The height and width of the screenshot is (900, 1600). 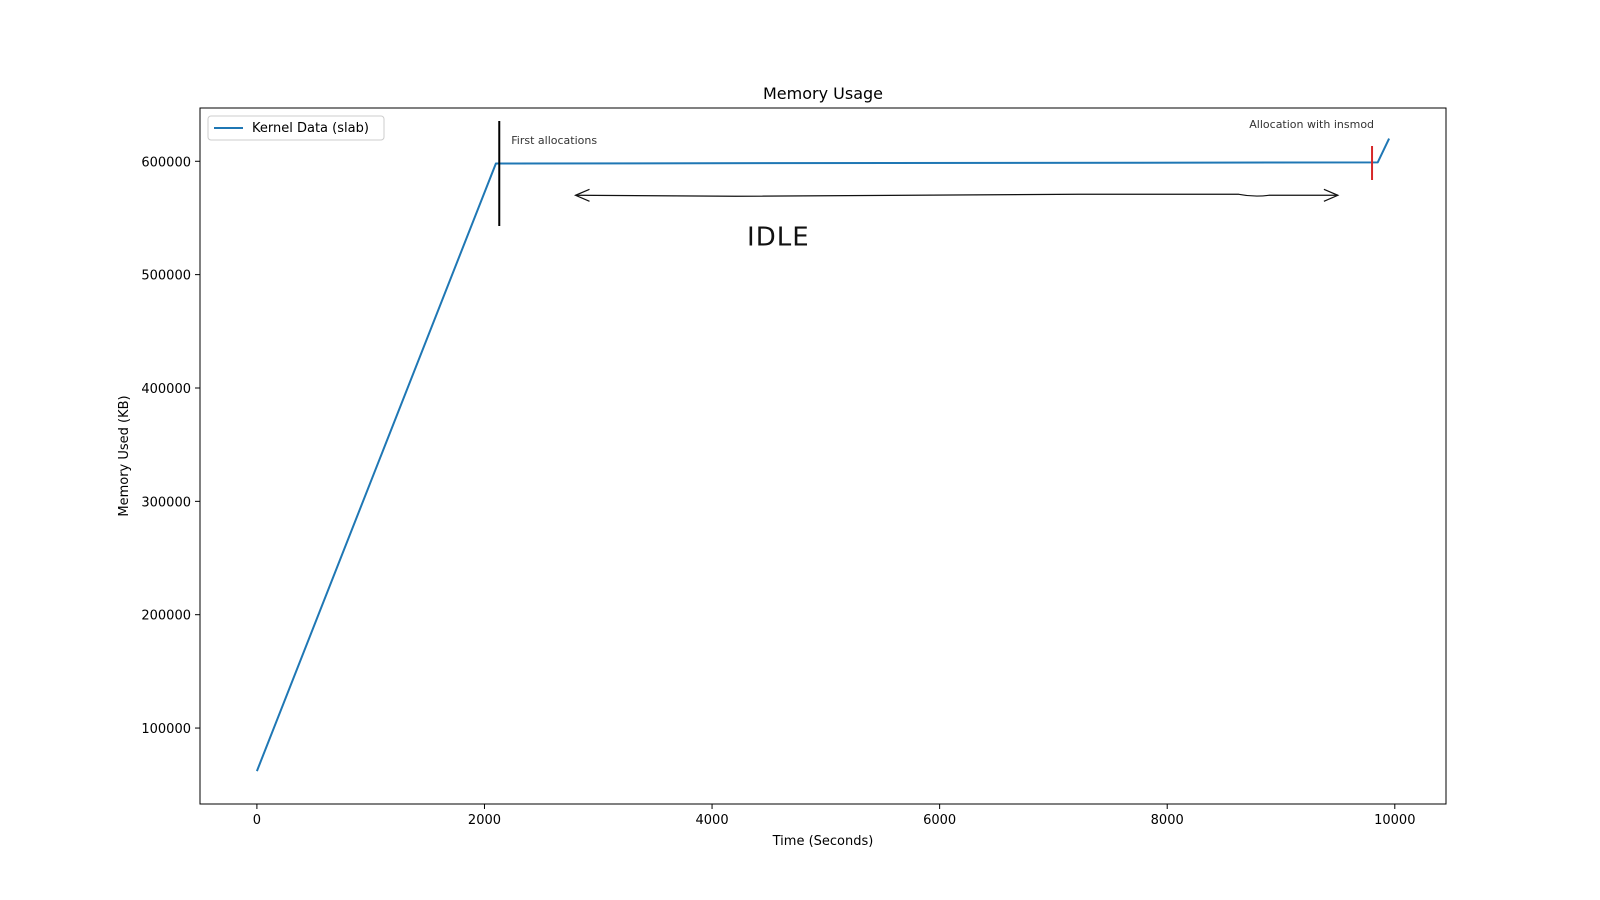 I want to click on y-tick-label: 600000, so click(x=166, y=162).